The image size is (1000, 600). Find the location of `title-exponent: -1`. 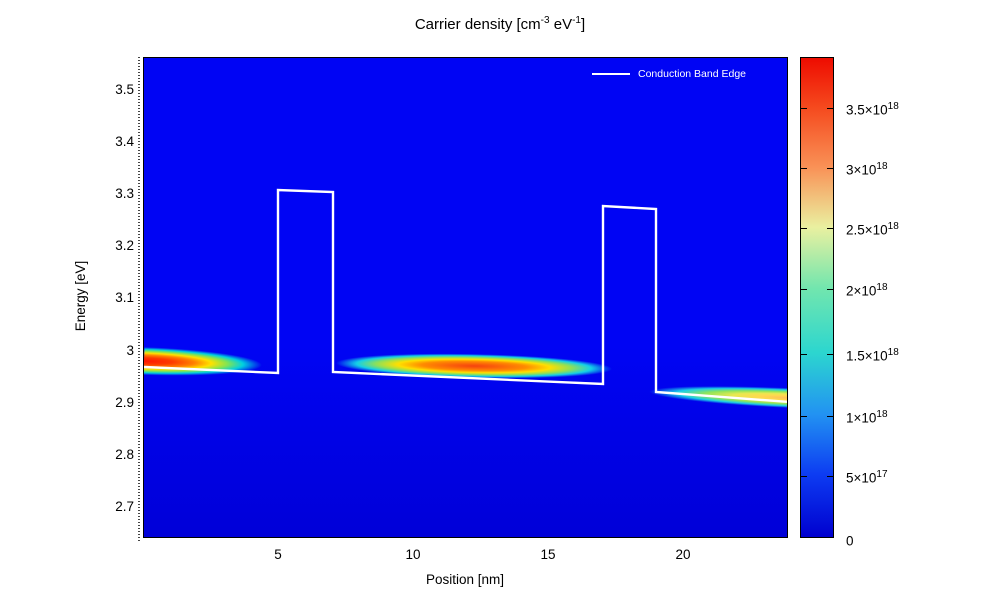

title-exponent: -1 is located at coordinates (576, 20).